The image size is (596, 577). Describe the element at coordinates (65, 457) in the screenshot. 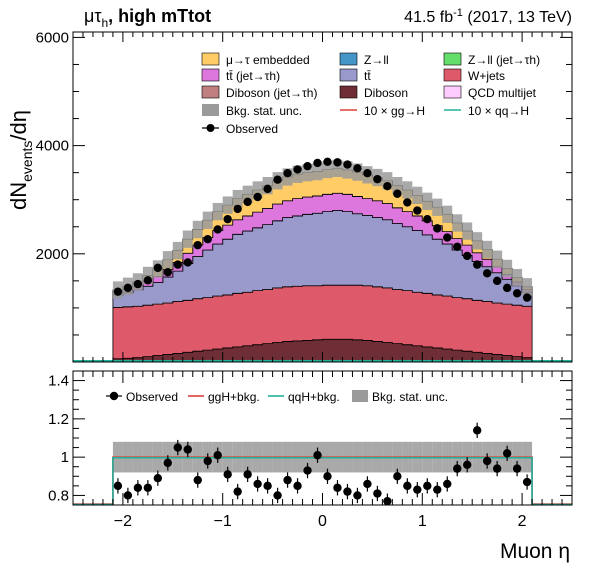

I see `ratio-y-tick-label: 1` at that location.